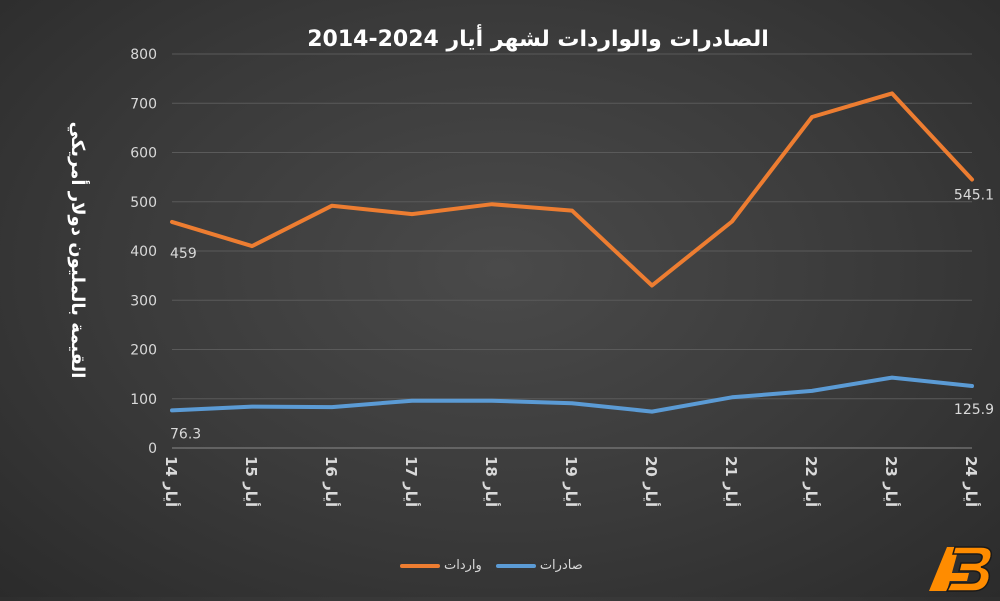  I want to click on series-line-exports, so click(572, 394).